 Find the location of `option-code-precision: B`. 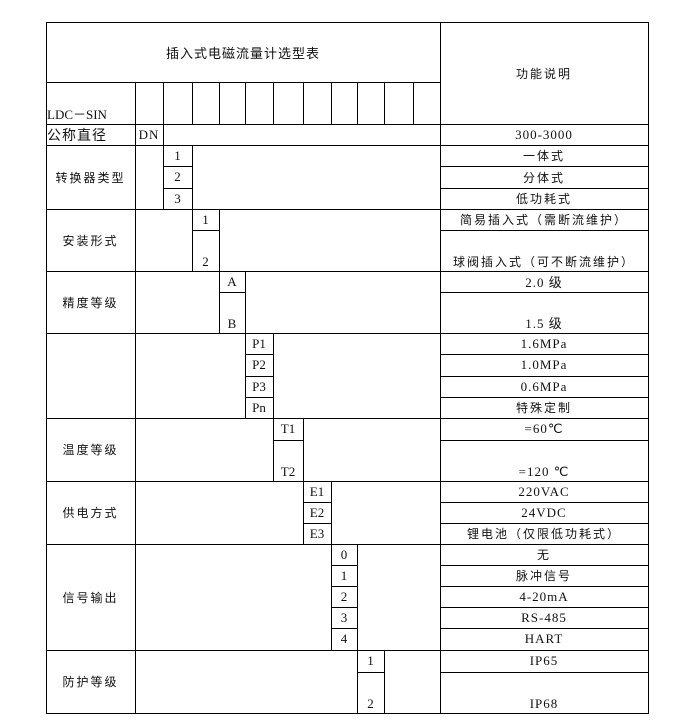

option-code-precision: B is located at coordinates (232, 323).